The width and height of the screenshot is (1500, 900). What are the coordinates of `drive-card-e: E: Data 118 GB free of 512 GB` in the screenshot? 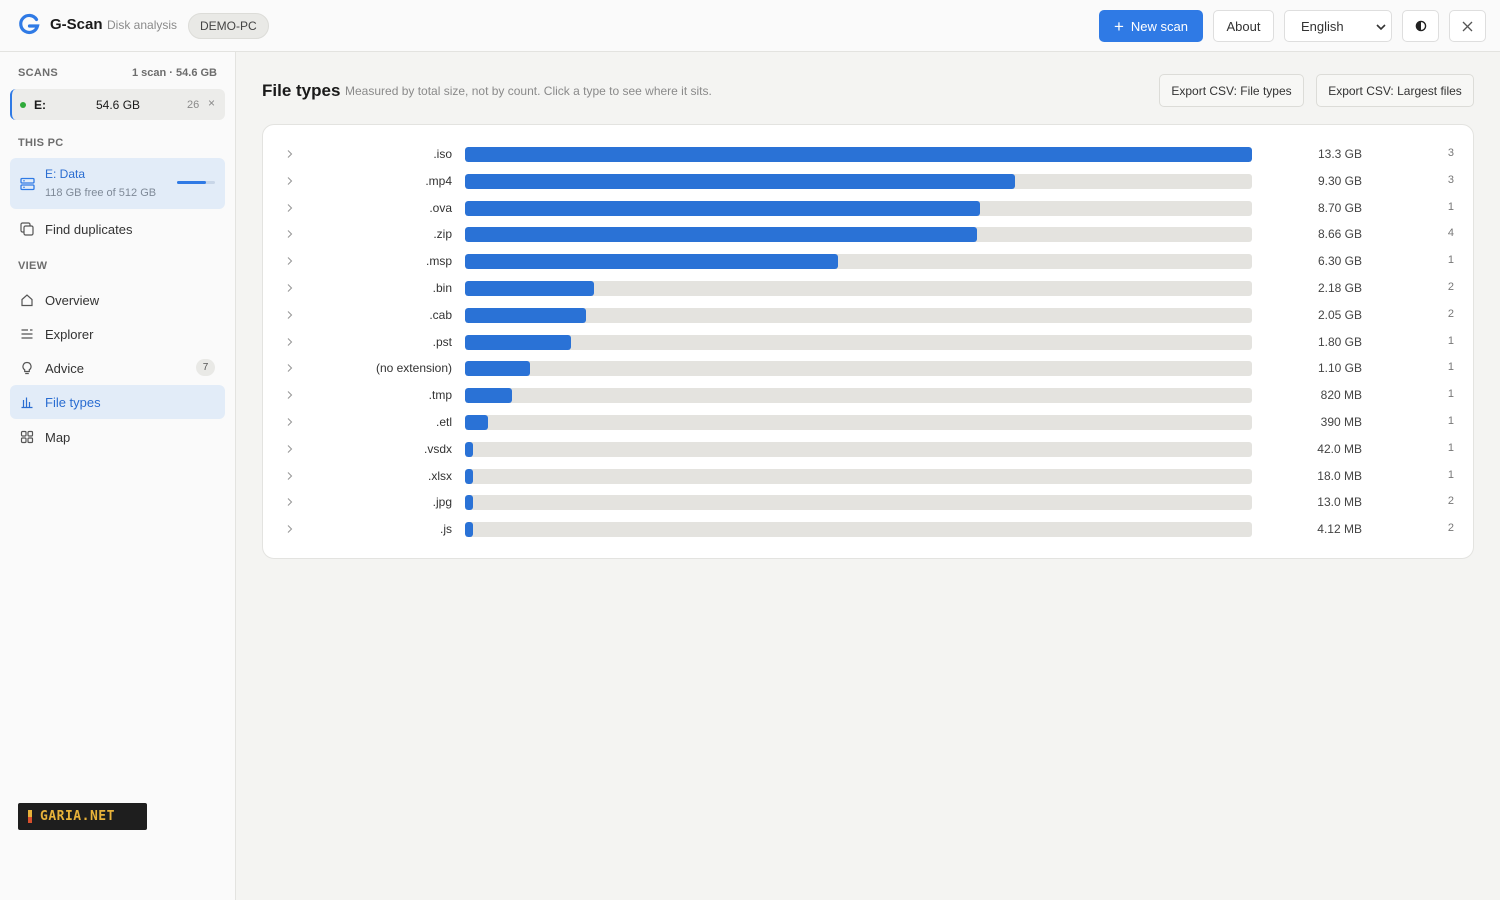 It's located at (117, 183).